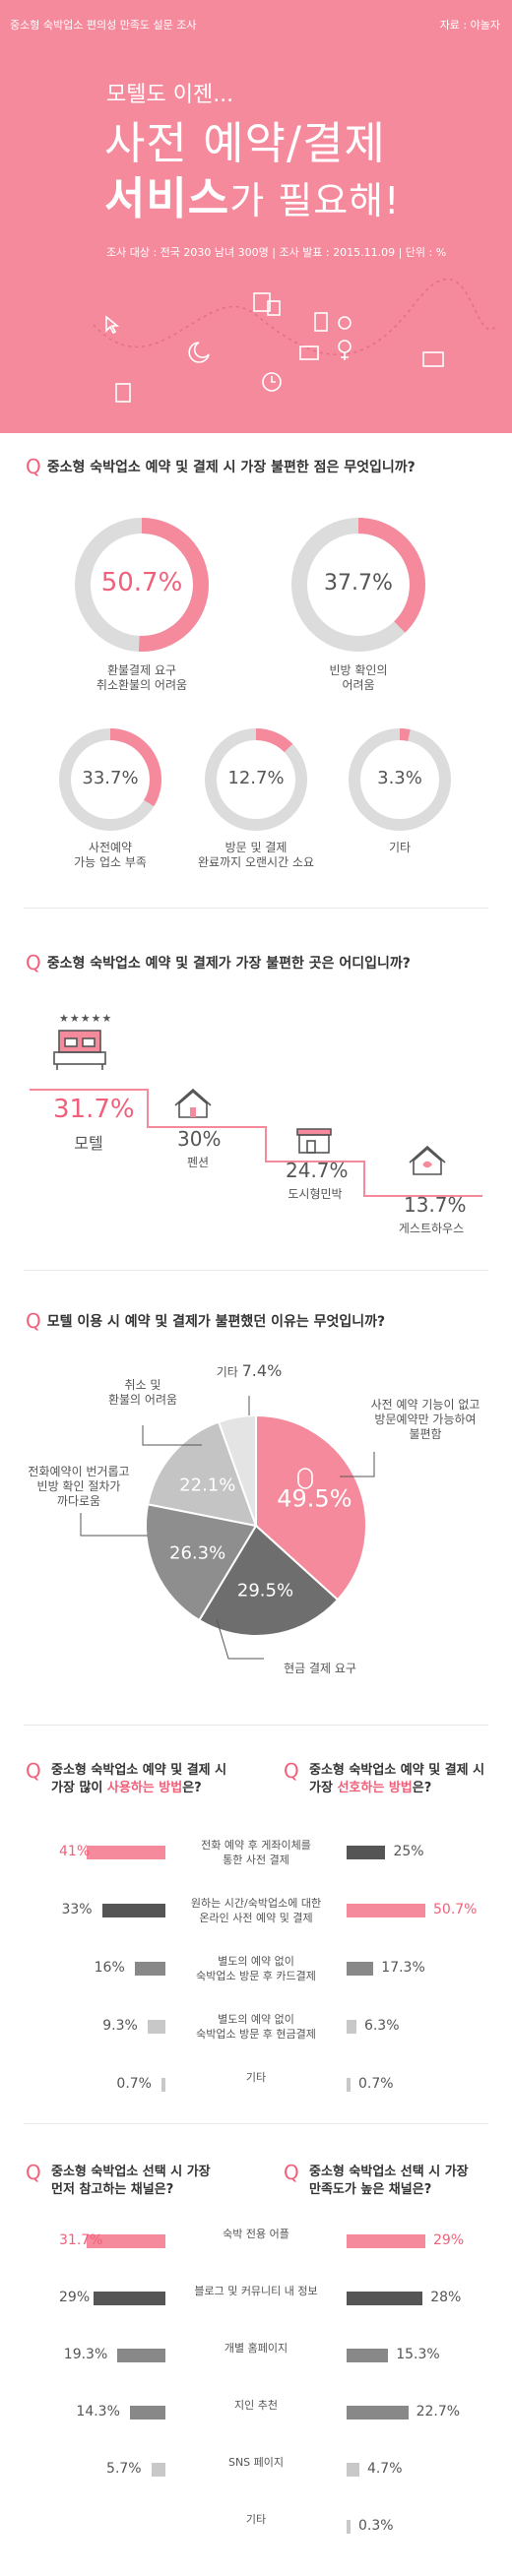 The height and width of the screenshot is (2576, 512). I want to click on right-value: 4.7%, so click(384, 2469).